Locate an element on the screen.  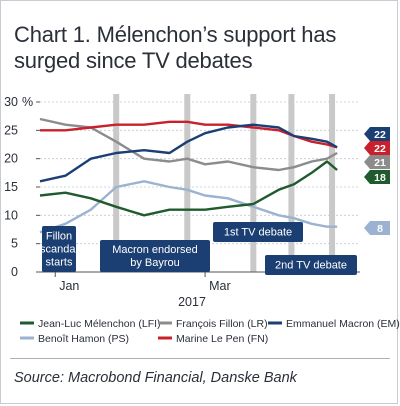
end-label-value-3: 18 is located at coordinates (380, 178).